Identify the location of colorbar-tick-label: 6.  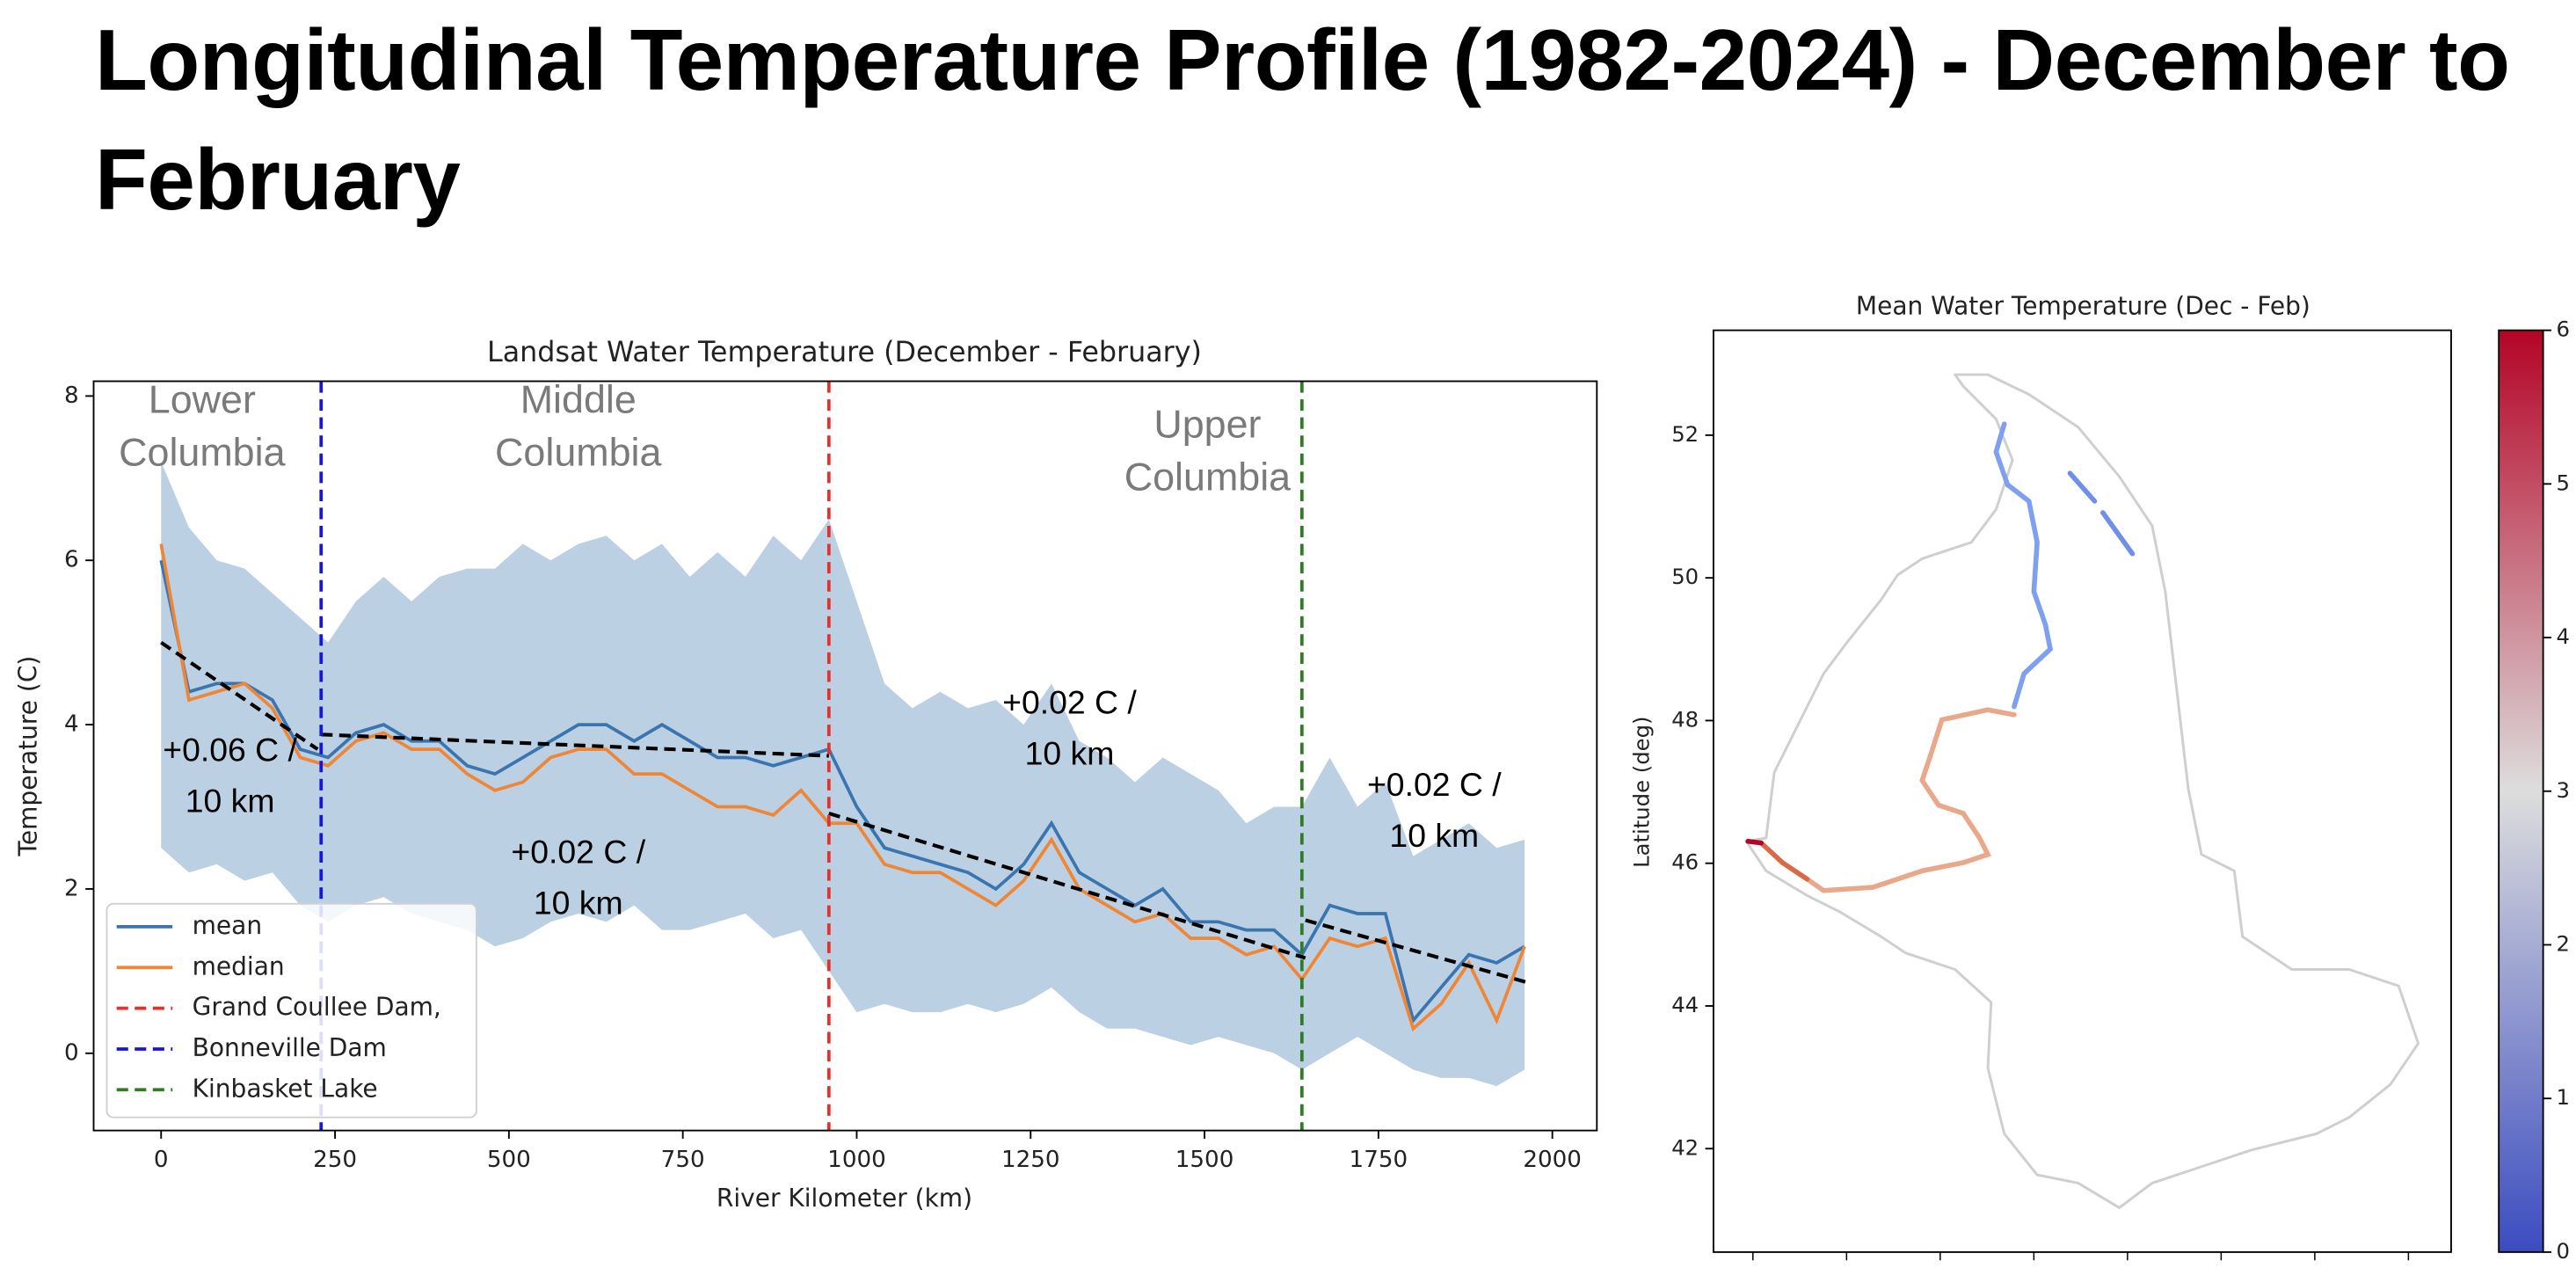
(2563, 329).